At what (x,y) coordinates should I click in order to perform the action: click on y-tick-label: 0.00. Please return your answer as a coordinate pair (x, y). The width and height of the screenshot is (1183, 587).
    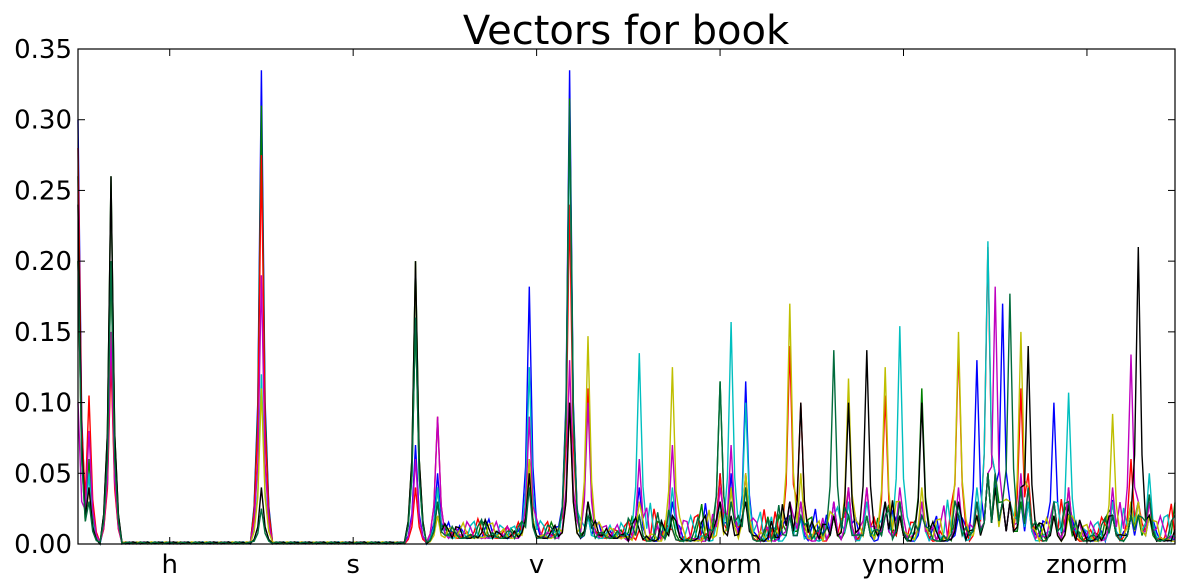
    Looking at the image, I should click on (43, 545).